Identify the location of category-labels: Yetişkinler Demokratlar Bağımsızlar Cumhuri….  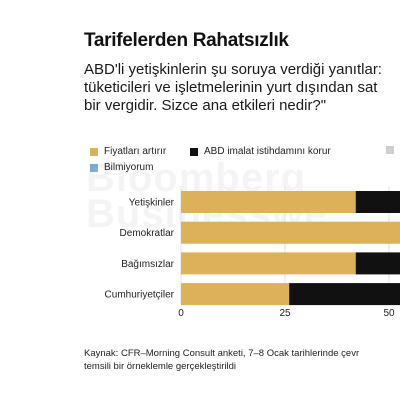
(140, 249).